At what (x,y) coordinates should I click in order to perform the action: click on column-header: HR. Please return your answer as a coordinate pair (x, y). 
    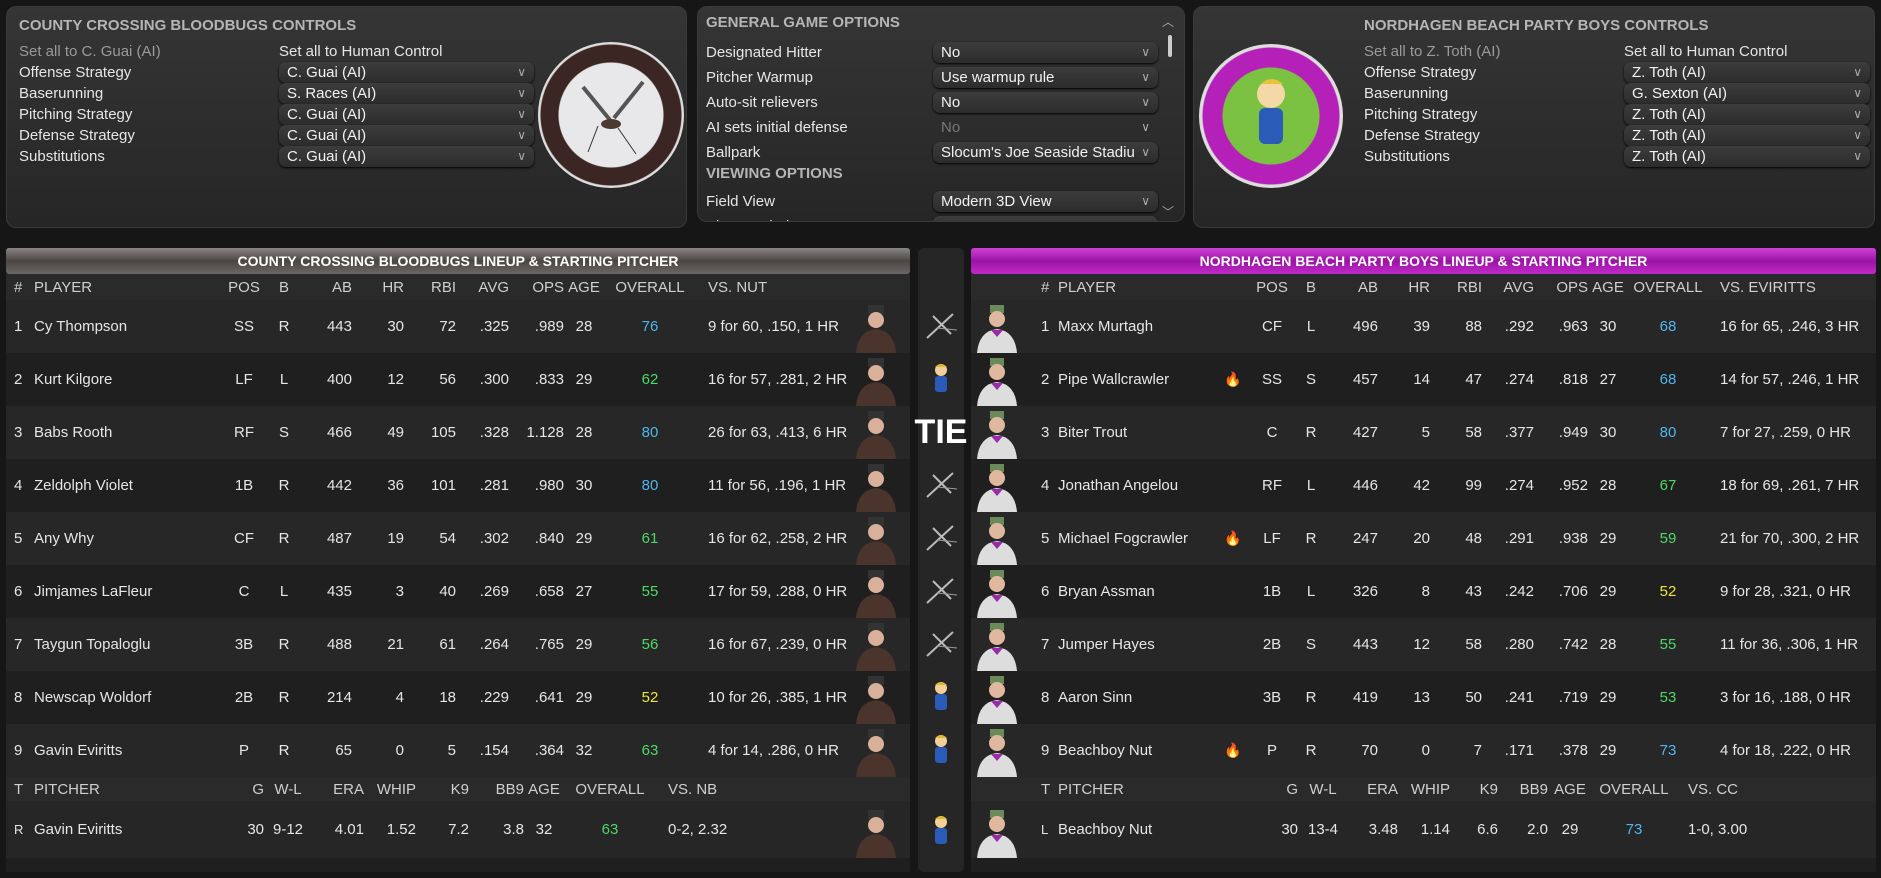
    Looking at the image, I should click on (393, 287).